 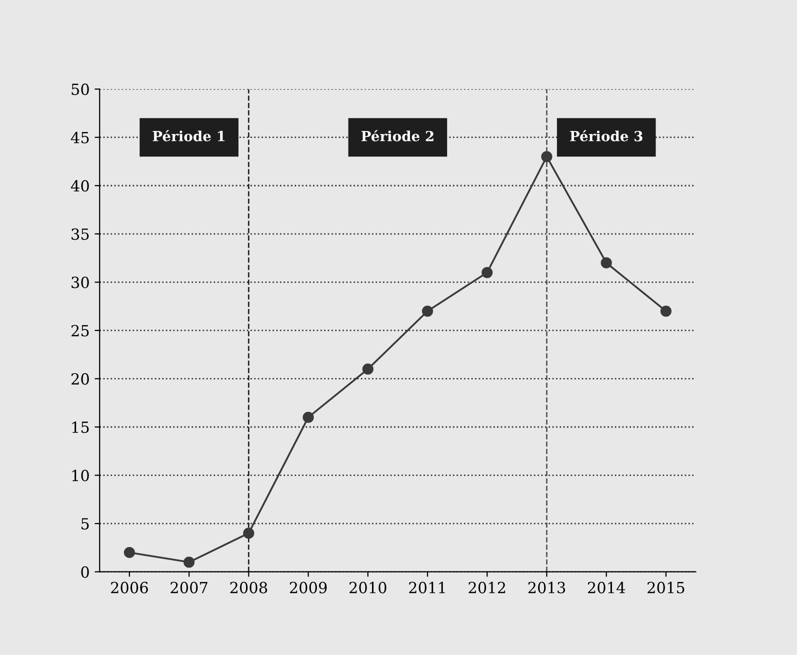 I want to click on x-tick-label: 2008, so click(x=249, y=588).